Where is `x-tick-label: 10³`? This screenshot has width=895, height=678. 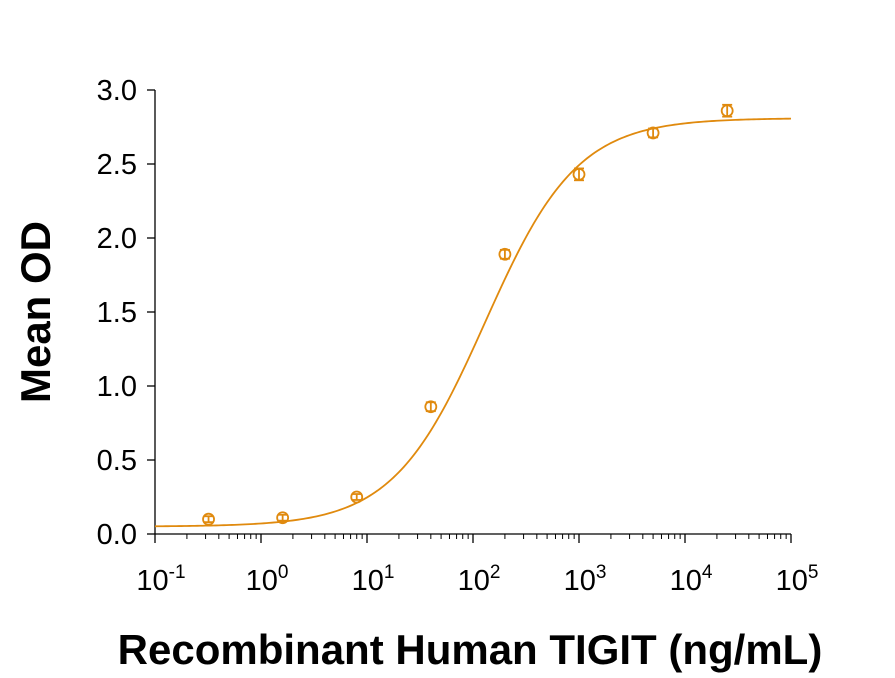 x-tick-label: 10³ is located at coordinates (585, 579).